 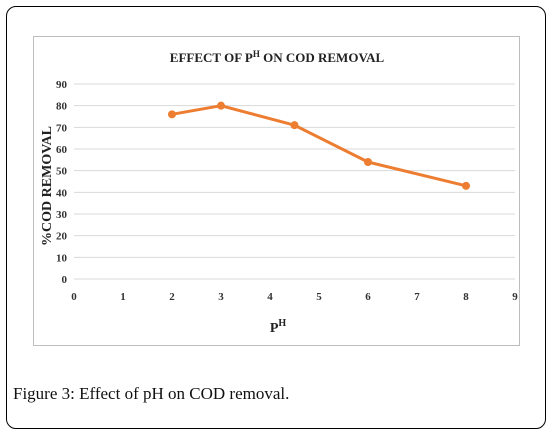 What do you see at coordinates (62, 193) in the screenshot?
I see `y-tick-label: 40` at bounding box center [62, 193].